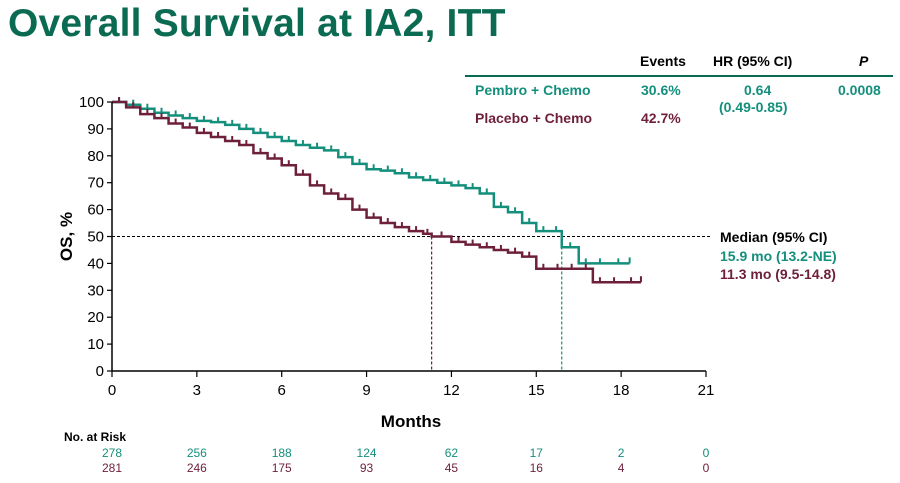  Describe the element at coordinates (663, 61) in the screenshot. I see `events-header: Events` at that location.